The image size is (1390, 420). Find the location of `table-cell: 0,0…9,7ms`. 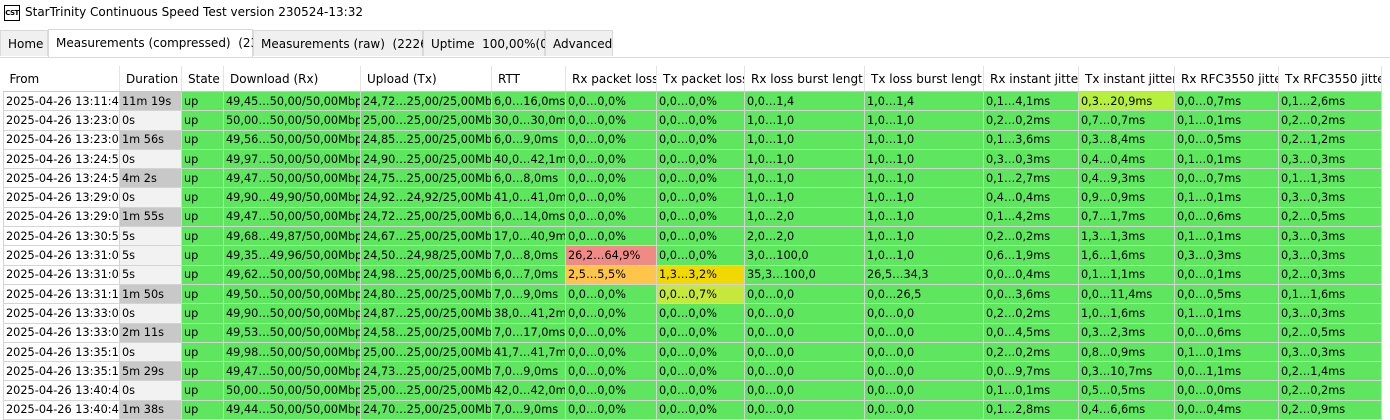

table-cell: 0,0…9,7ms is located at coordinates (1031, 371).